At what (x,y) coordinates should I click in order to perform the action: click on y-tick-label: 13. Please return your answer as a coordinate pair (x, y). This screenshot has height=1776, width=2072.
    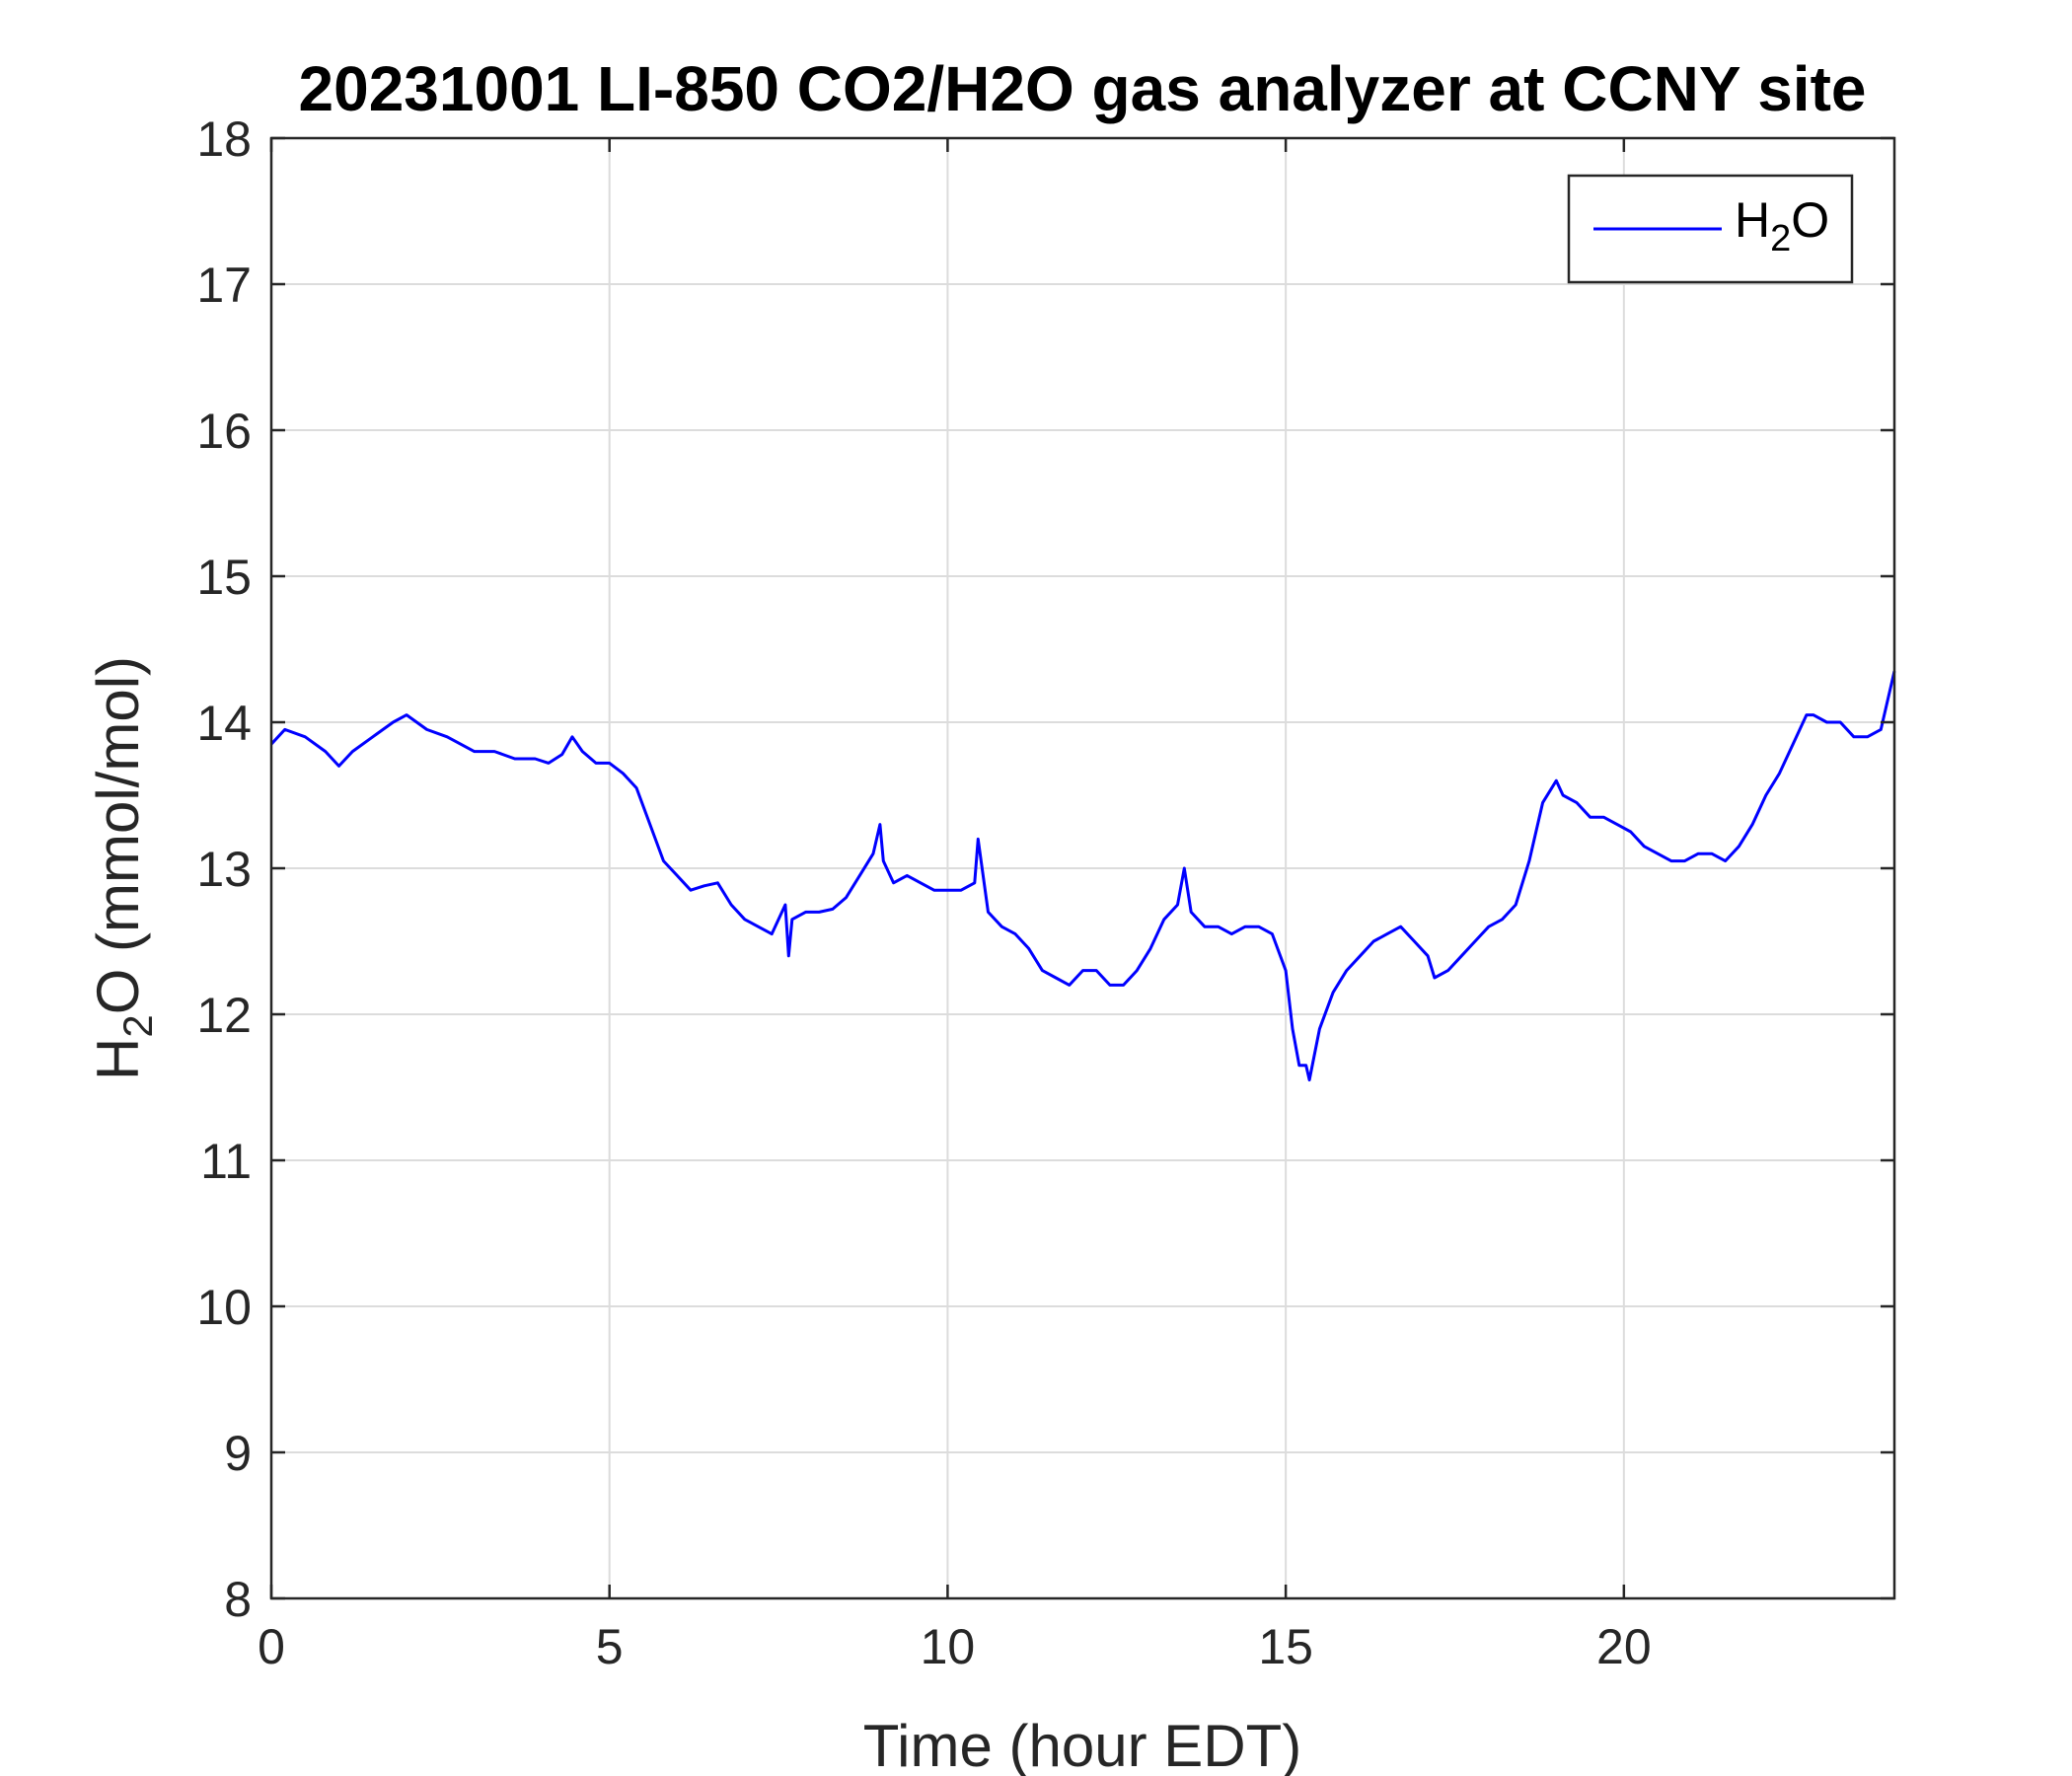
    Looking at the image, I should click on (224, 870).